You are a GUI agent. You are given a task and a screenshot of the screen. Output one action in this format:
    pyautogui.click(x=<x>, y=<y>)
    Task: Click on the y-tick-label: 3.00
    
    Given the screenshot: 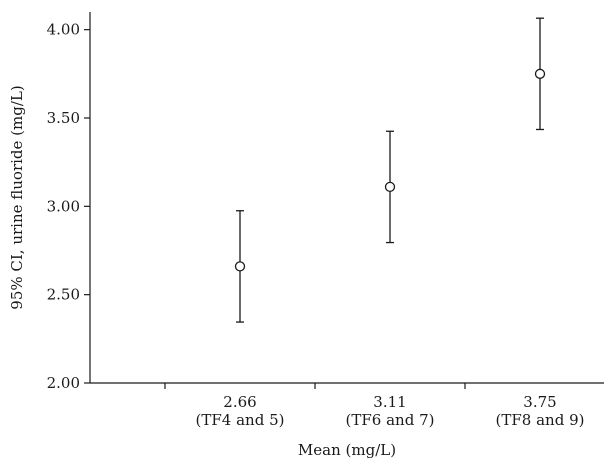 What is the action you would take?
    pyautogui.click(x=63, y=206)
    